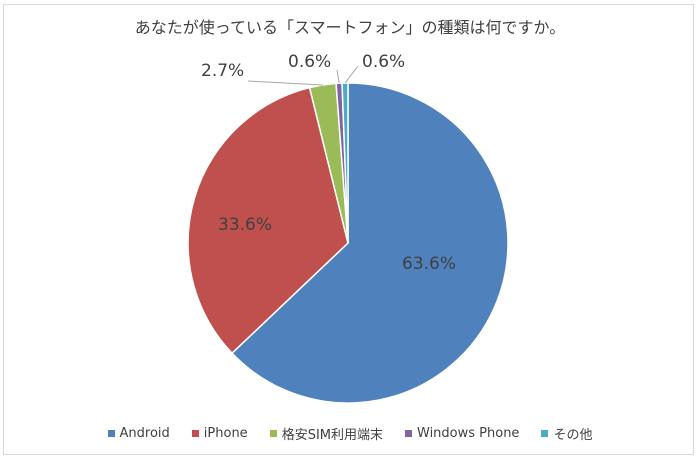  I want to click on data-label-iphone: 33.6%, so click(245, 225).